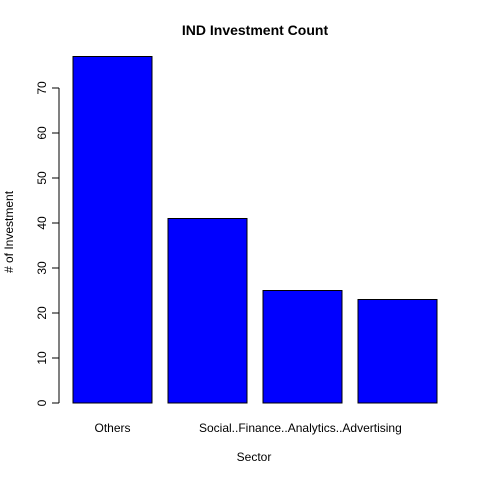 The width and height of the screenshot is (480, 480). Describe the element at coordinates (255, 30) in the screenshot. I see `chart-title: IND Investment Count` at that location.